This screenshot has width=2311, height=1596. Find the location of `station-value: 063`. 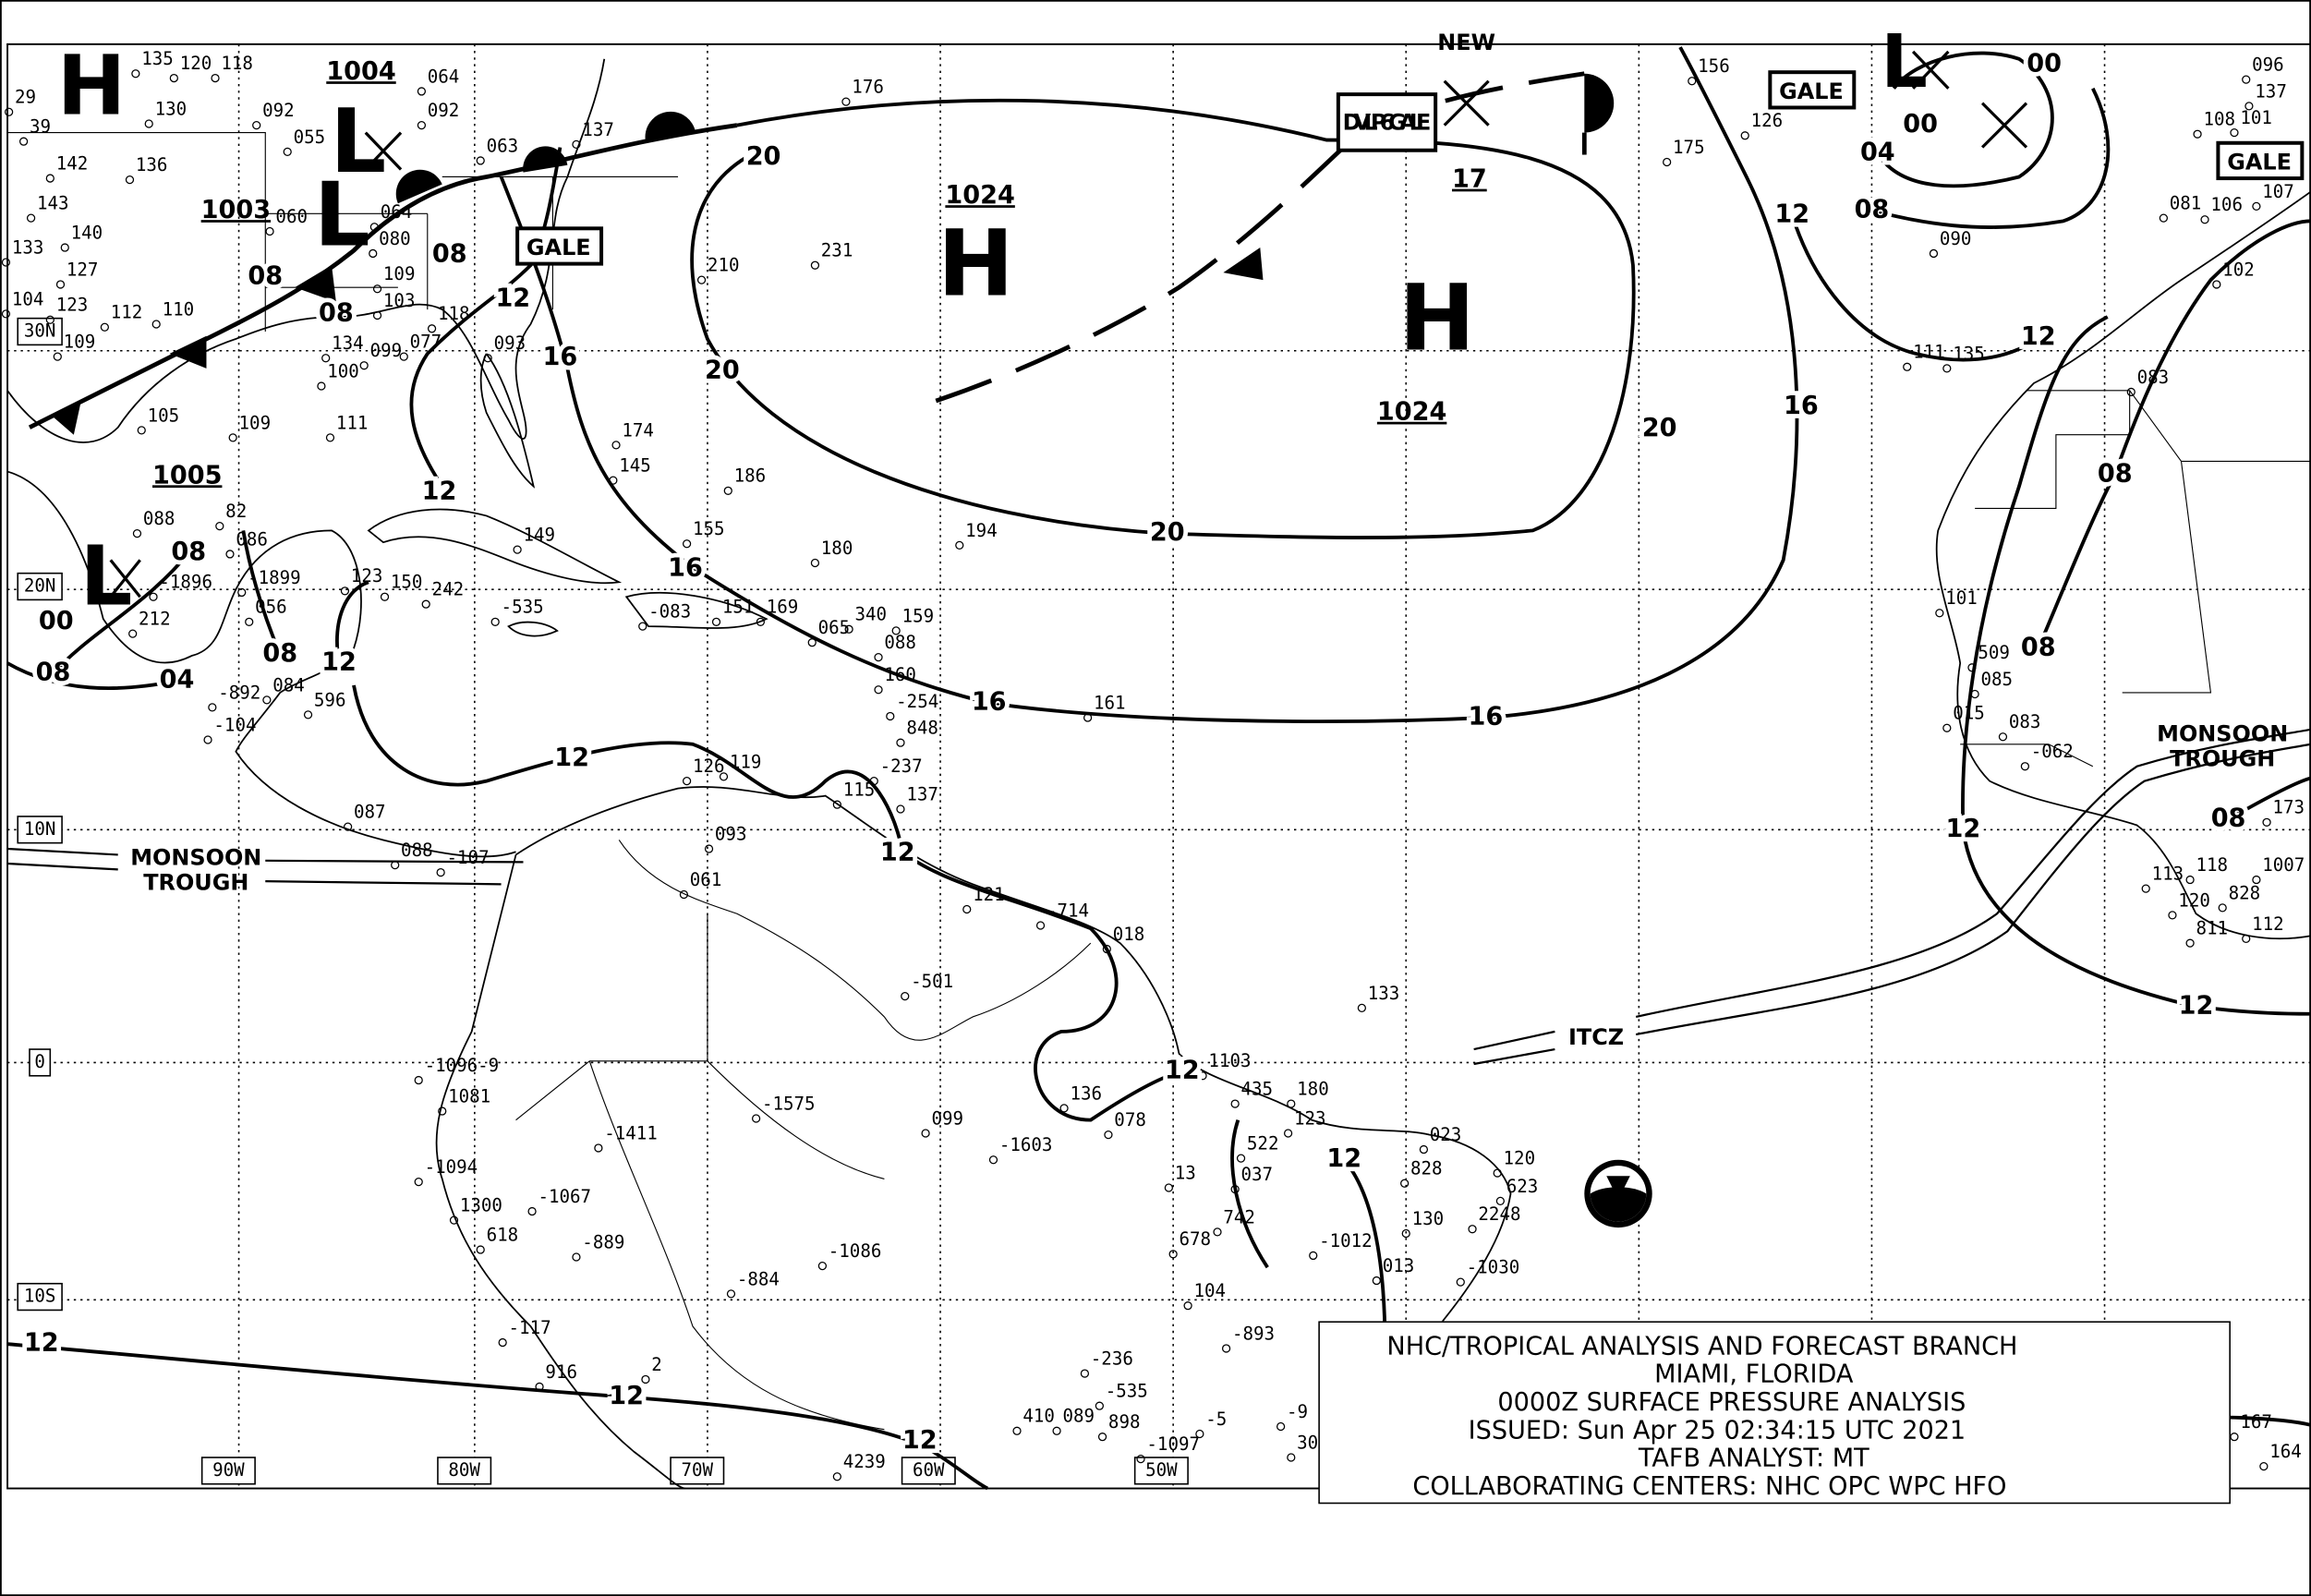

station-value: 063 is located at coordinates (503, 145).